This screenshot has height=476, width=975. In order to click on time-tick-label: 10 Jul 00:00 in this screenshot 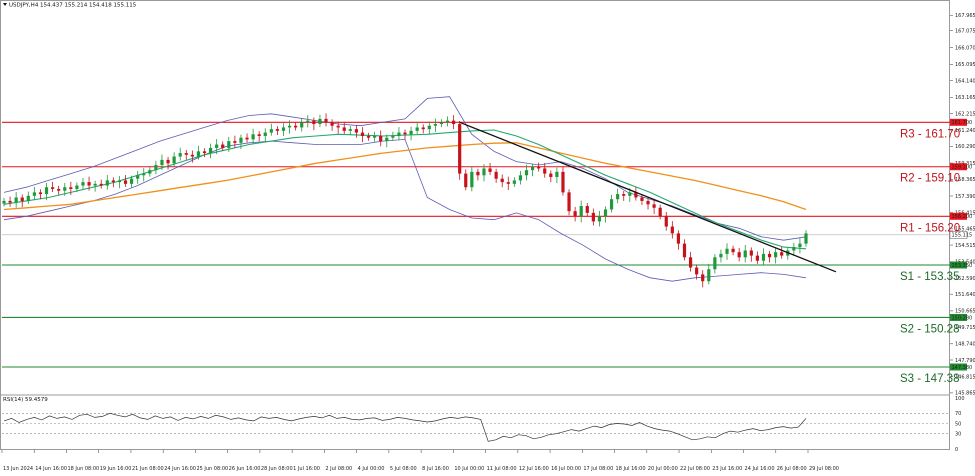, I will do `click(469, 469)`.